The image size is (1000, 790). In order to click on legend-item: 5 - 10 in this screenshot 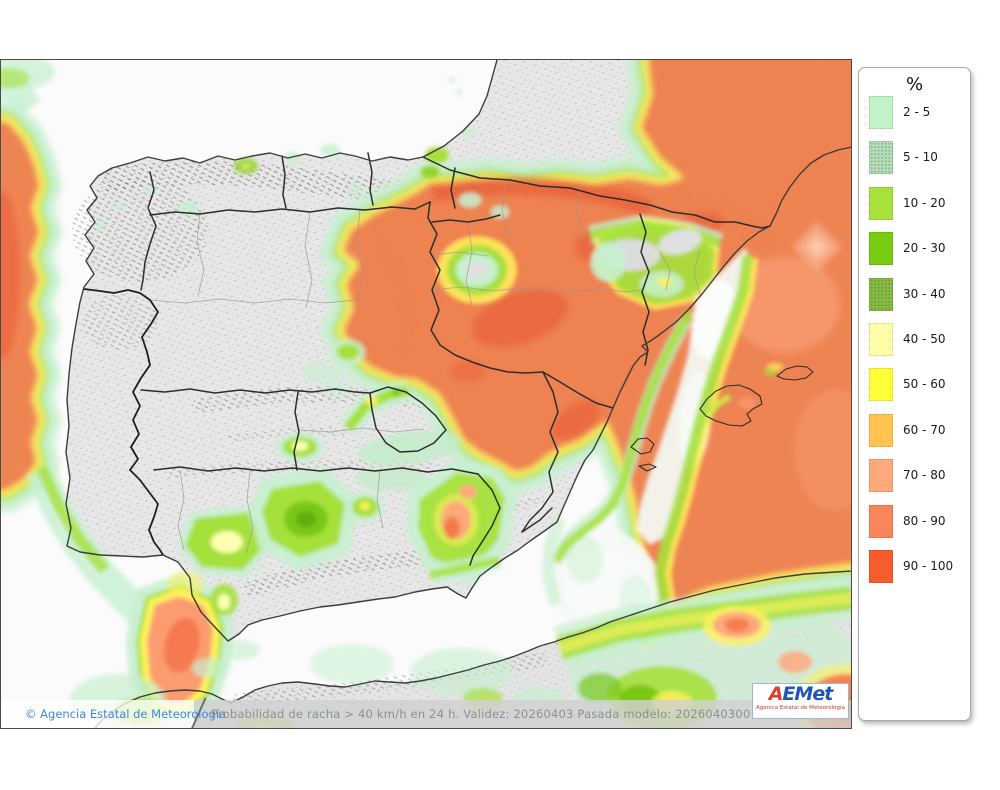, I will do `click(914, 158)`.